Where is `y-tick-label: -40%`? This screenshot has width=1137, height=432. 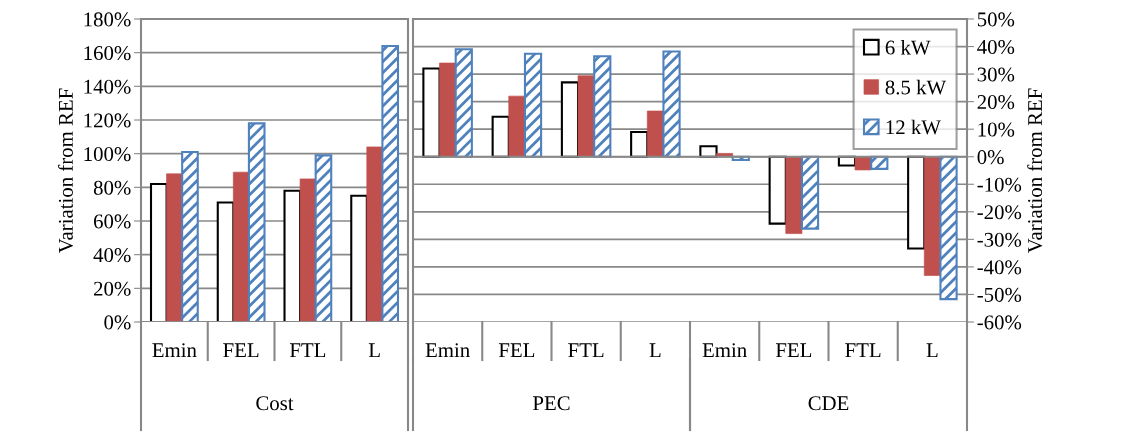
y-tick-label: -40% is located at coordinates (999, 267).